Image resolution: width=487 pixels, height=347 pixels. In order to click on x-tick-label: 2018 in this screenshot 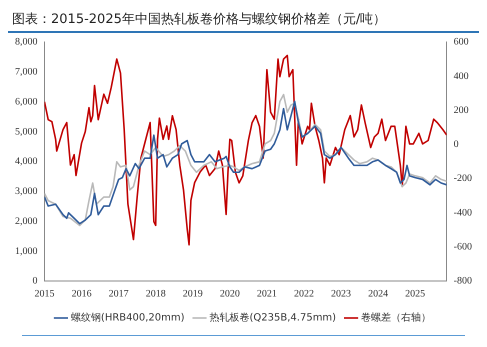, I will do `click(156, 294)`.